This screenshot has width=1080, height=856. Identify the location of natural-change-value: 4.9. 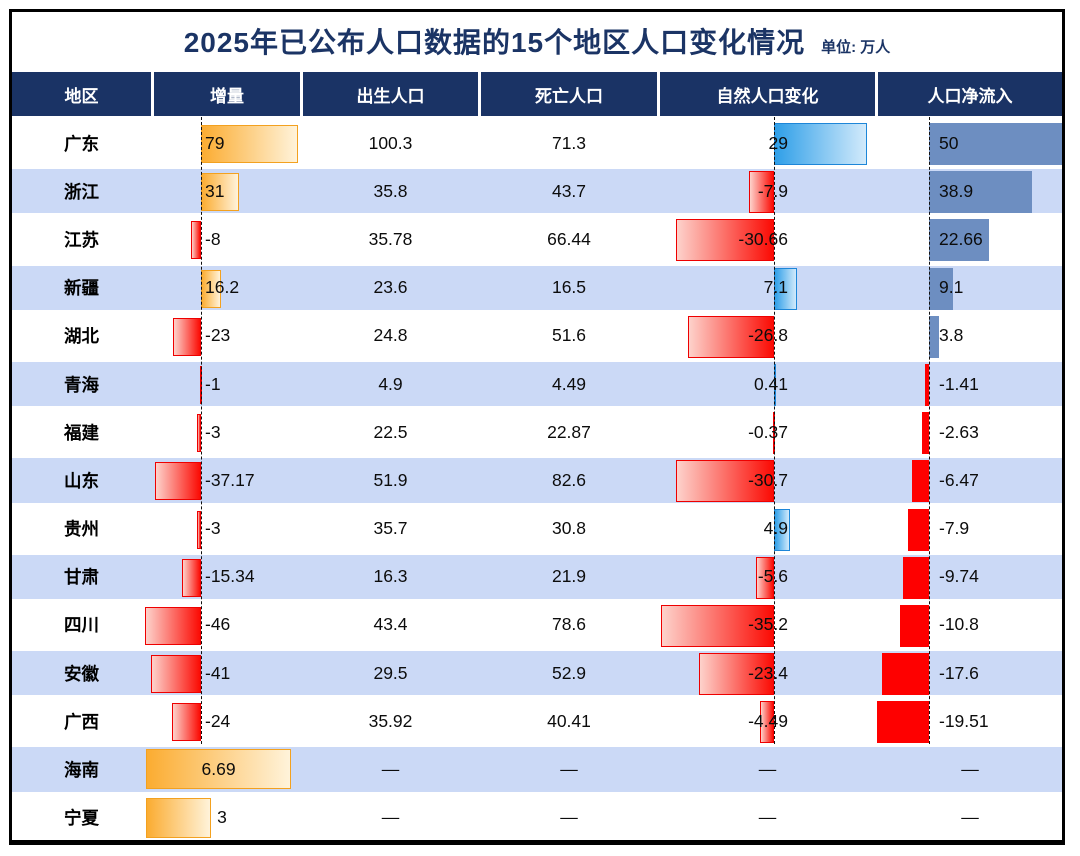
(775, 528).